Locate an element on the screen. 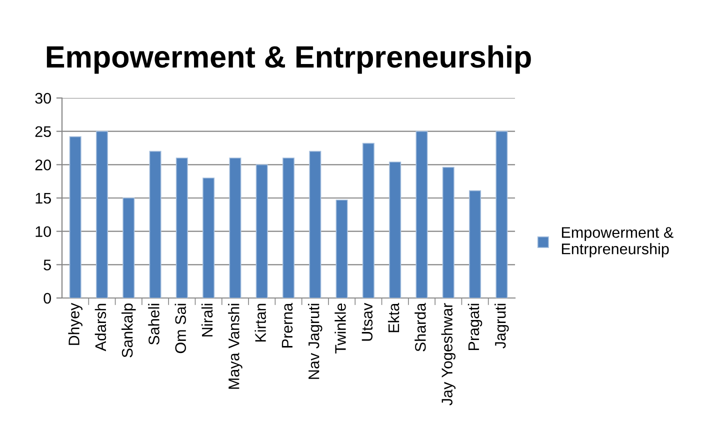 The width and height of the screenshot is (709, 430). x-tick-label: Om Sai is located at coordinates (180, 329).